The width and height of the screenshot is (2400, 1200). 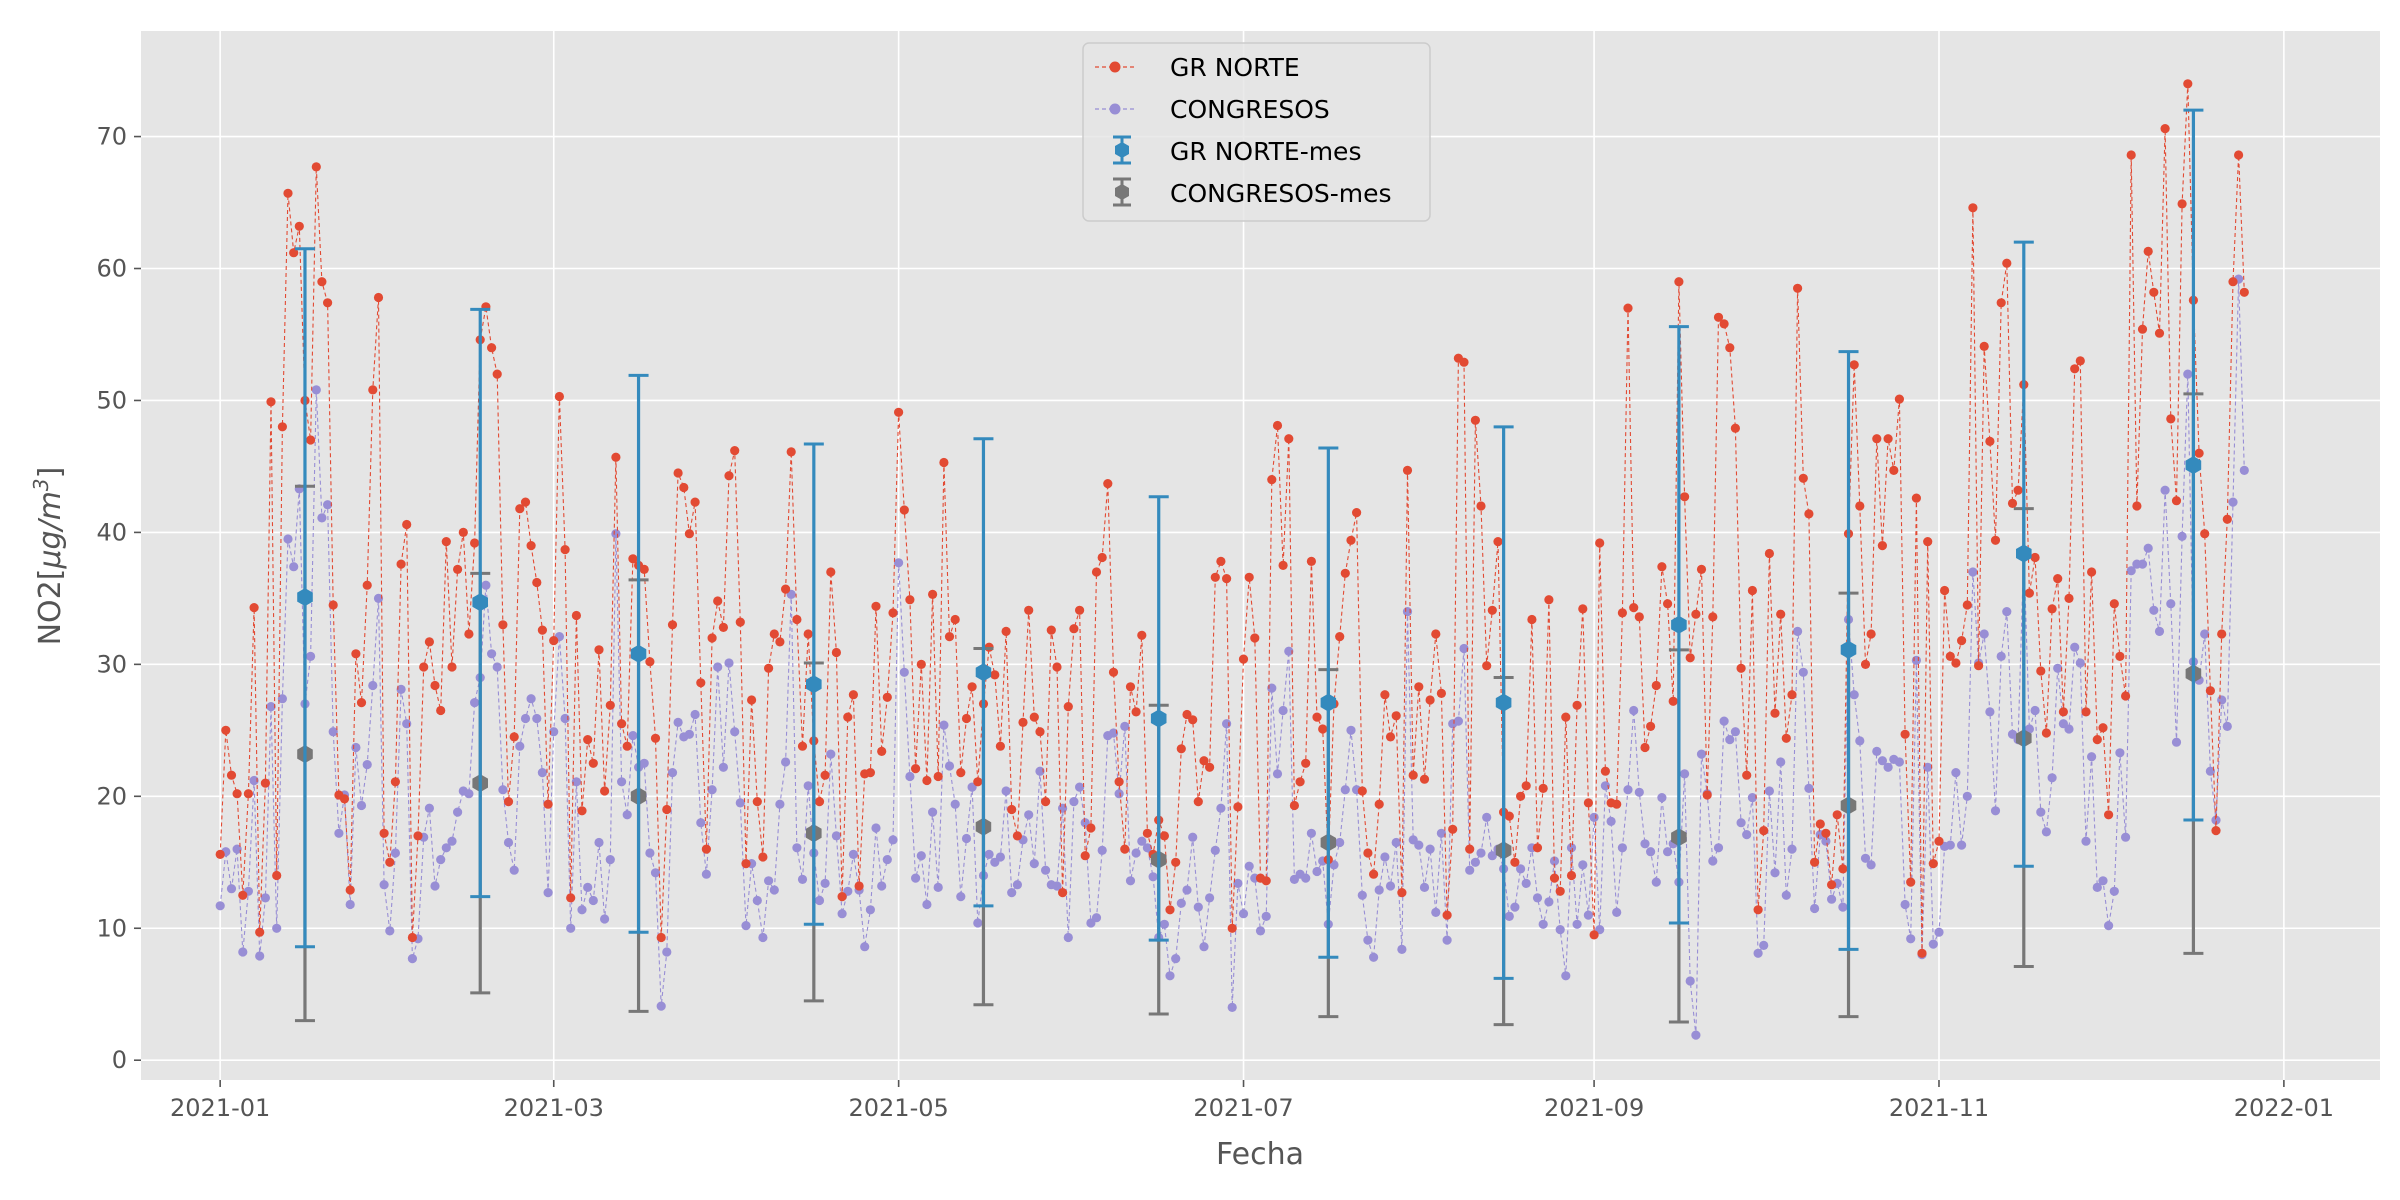 What do you see at coordinates (1237, 150) in the screenshot?
I see `legend-item-gr-norte-mes: GR NORTE-mes` at bounding box center [1237, 150].